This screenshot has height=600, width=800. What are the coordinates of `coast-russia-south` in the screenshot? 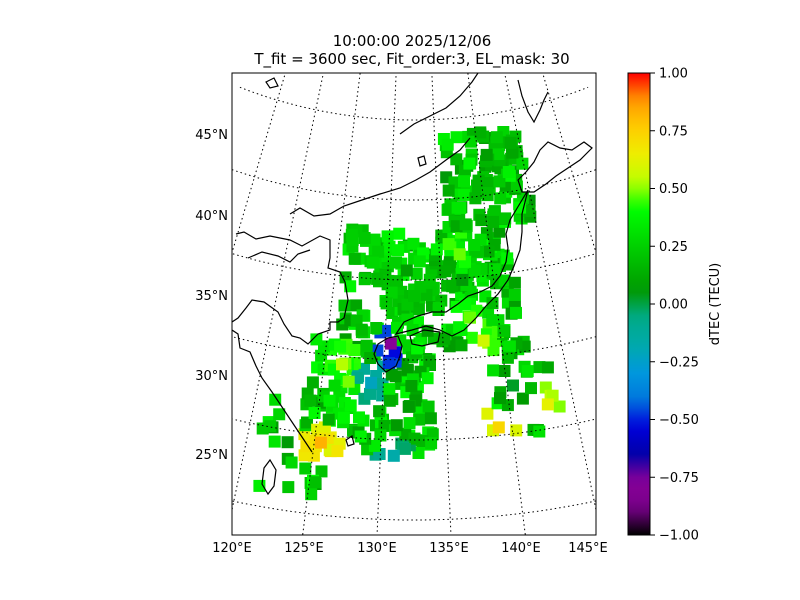 It's located at (380, 177).